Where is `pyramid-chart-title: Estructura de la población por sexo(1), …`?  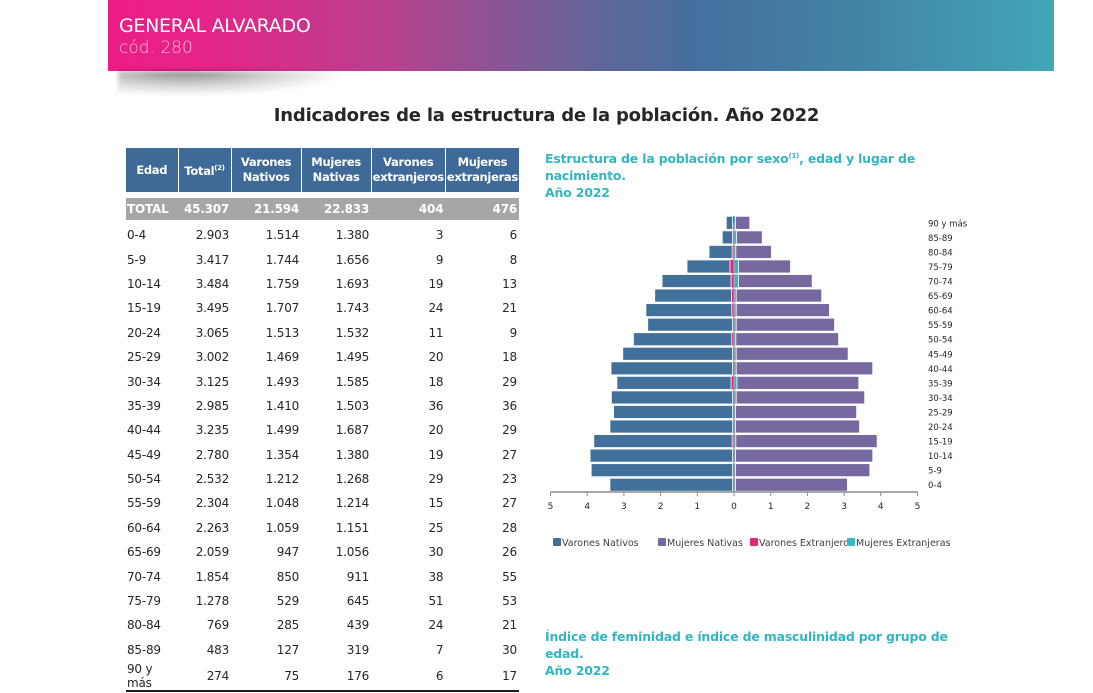
pyramid-chart-title: Estructura de la población por sexo(1), … is located at coordinates (765, 174).